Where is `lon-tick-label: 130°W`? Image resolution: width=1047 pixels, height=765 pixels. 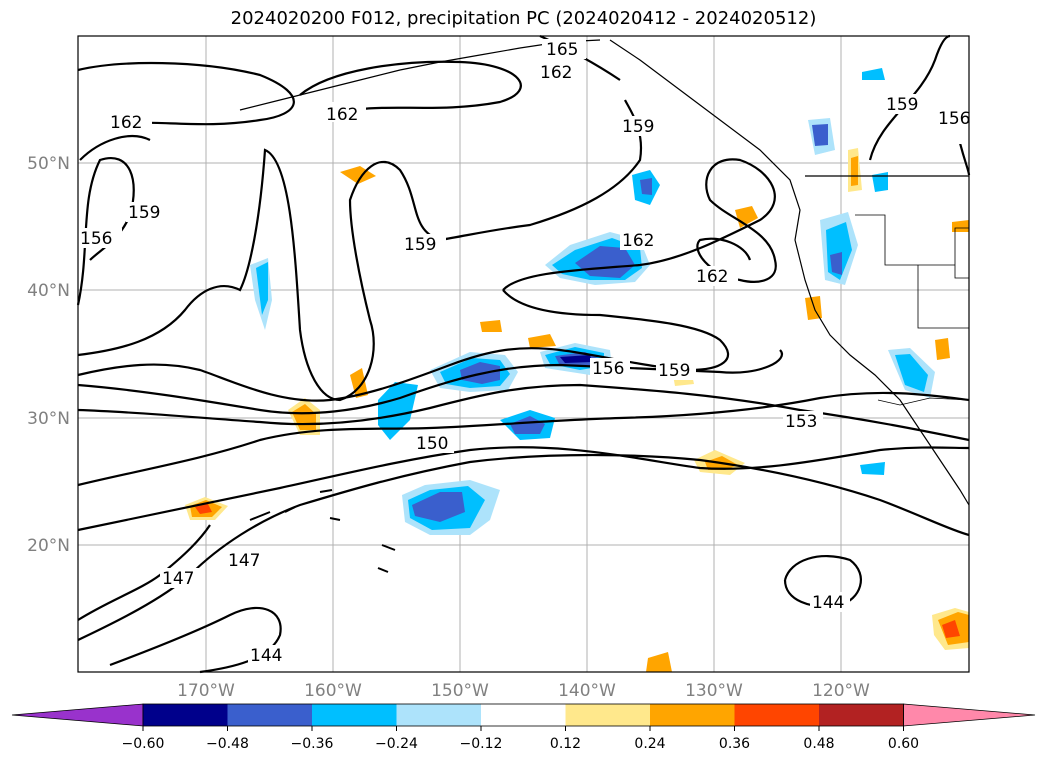 lon-tick-label: 130°W is located at coordinates (714, 691).